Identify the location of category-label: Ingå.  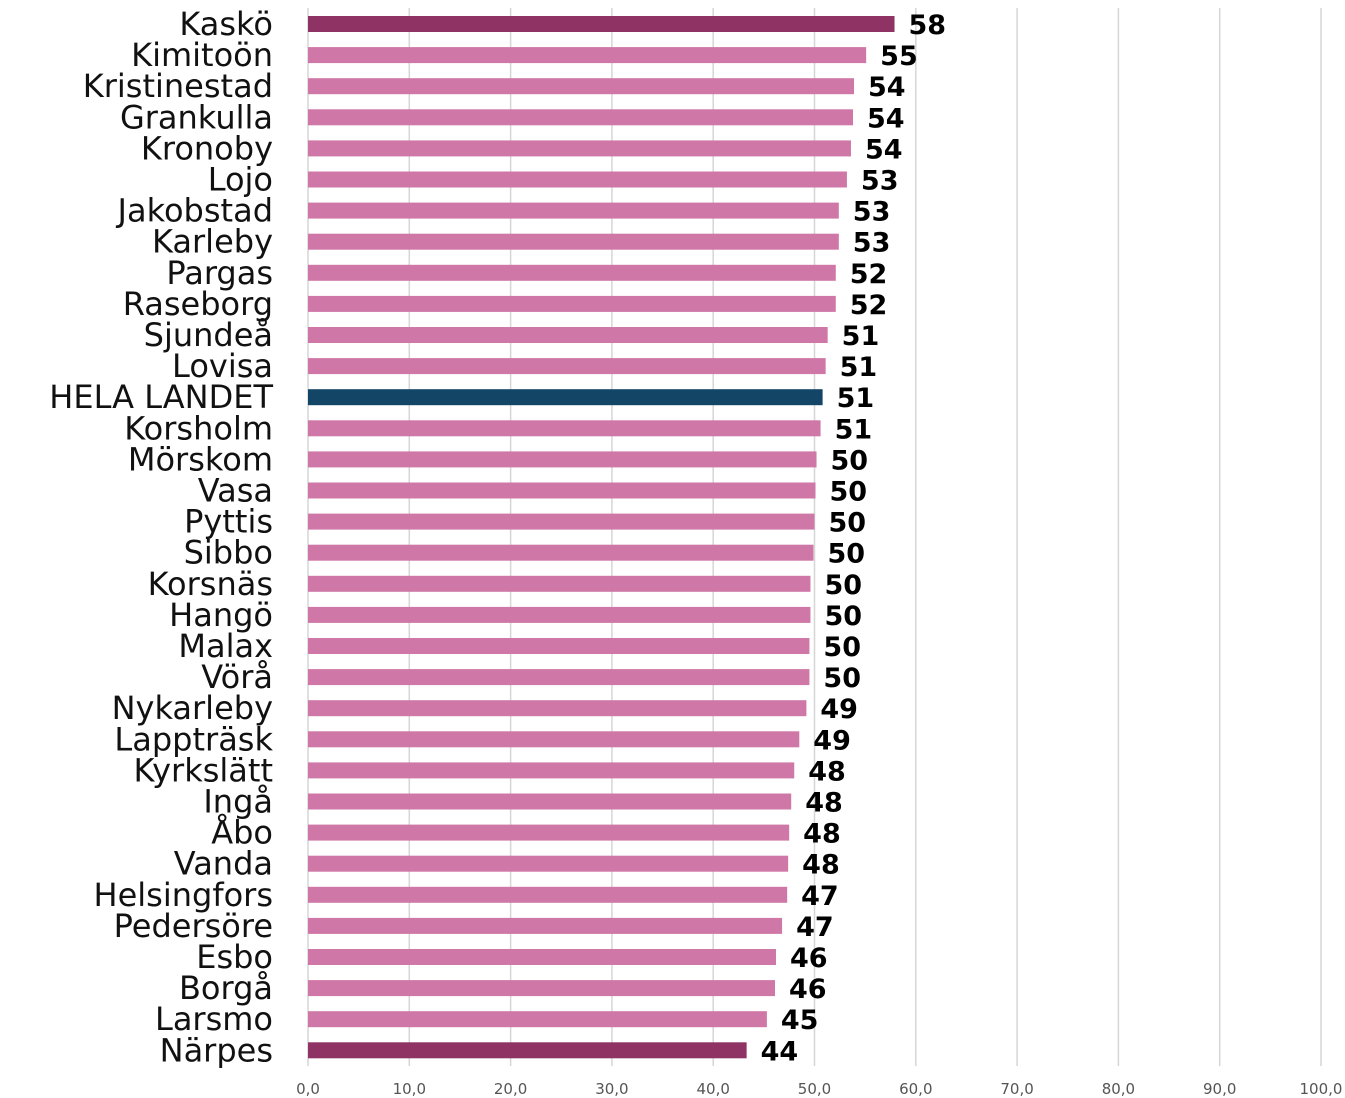
(238, 802).